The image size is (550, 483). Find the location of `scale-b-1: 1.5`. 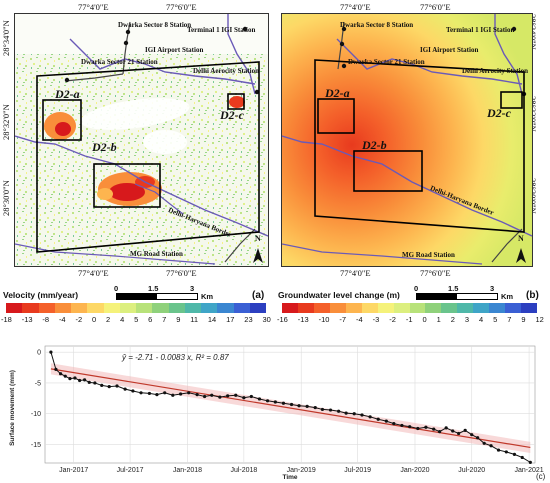

scale-b-1: 1.5 is located at coordinates (453, 288).